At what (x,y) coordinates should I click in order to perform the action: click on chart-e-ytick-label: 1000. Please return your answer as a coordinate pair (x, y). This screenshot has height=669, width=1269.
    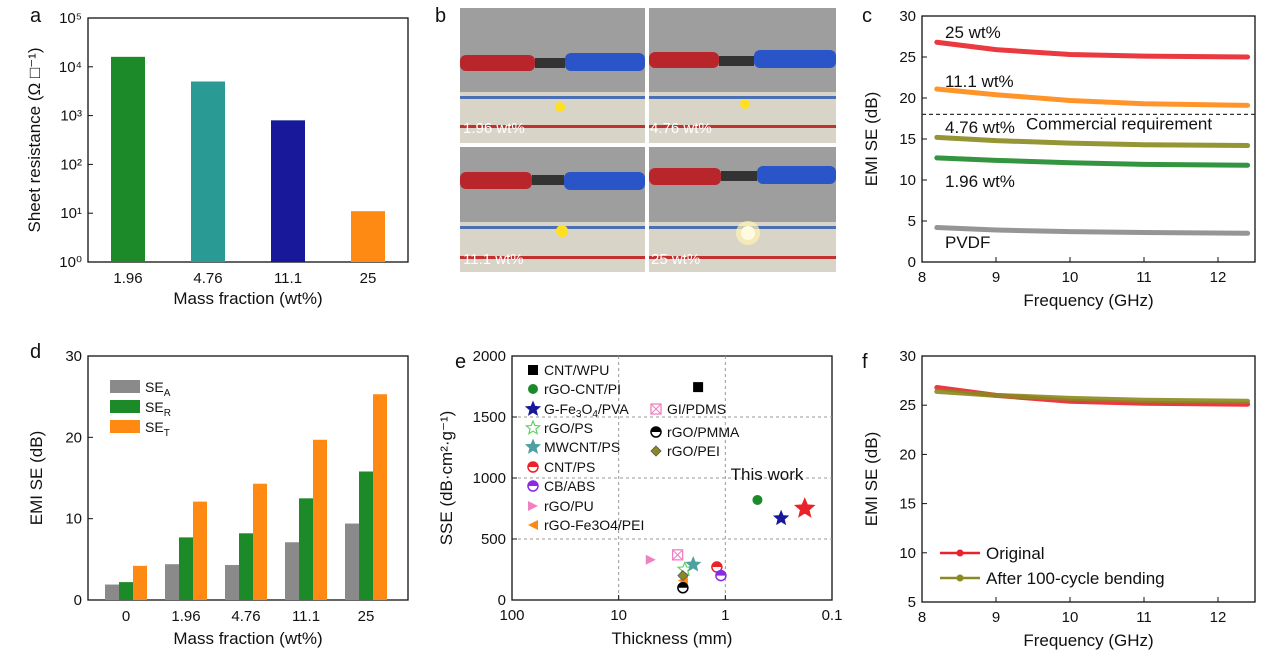
    Looking at the image, I should click on (489, 478).